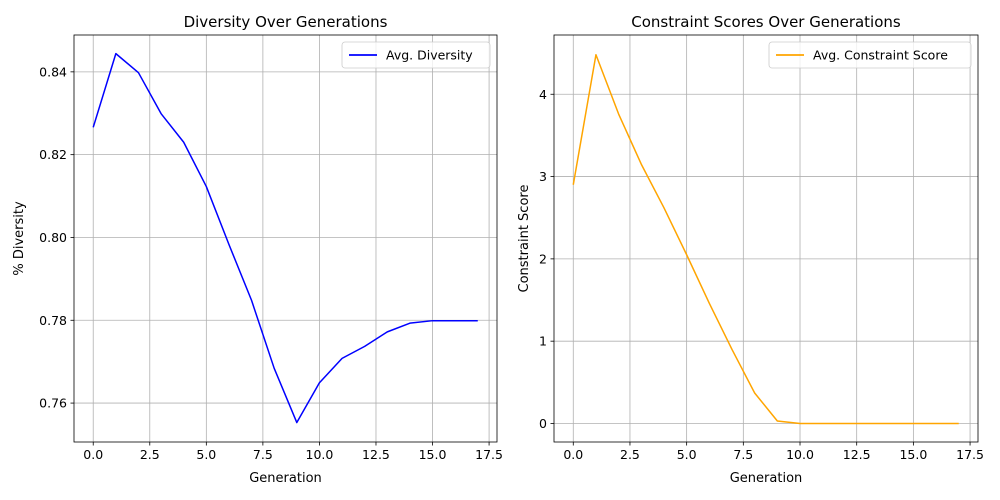 Image resolution: width=1000 pixels, height=500 pixels. Describe the element at coordinates (766, 22) in the screenshot. I see `chart-title: Constraint Scores Over Generations` at that location.